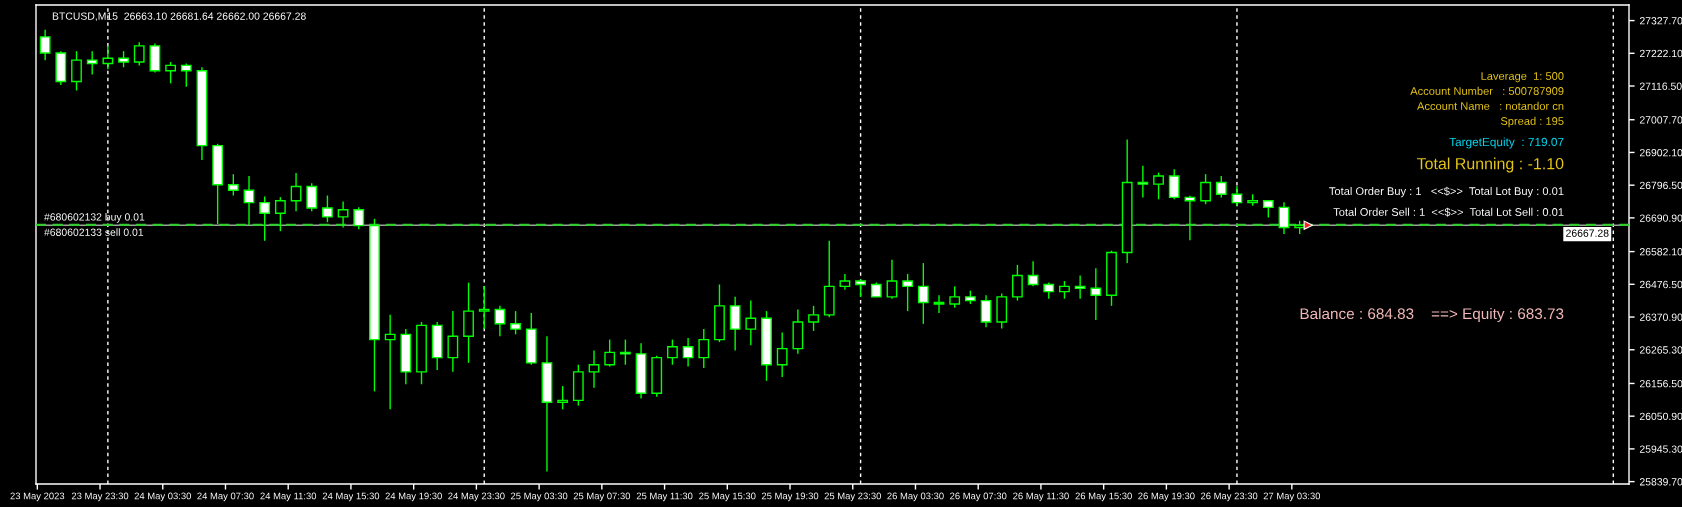 This screenshot has height=507, width=1682. What do you see at coordinates (1103, 497) in the screenshot?
I see `x-tick-label: 26 May 15:30` at bounding box center [1103, 497].